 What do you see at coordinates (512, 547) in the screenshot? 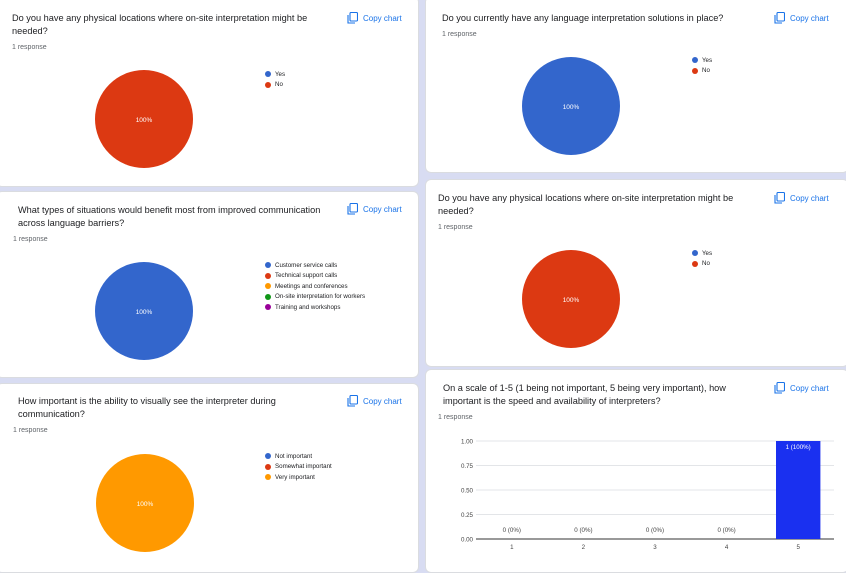
I see `x-tick-label: 1` at bounding box center [512, 547].